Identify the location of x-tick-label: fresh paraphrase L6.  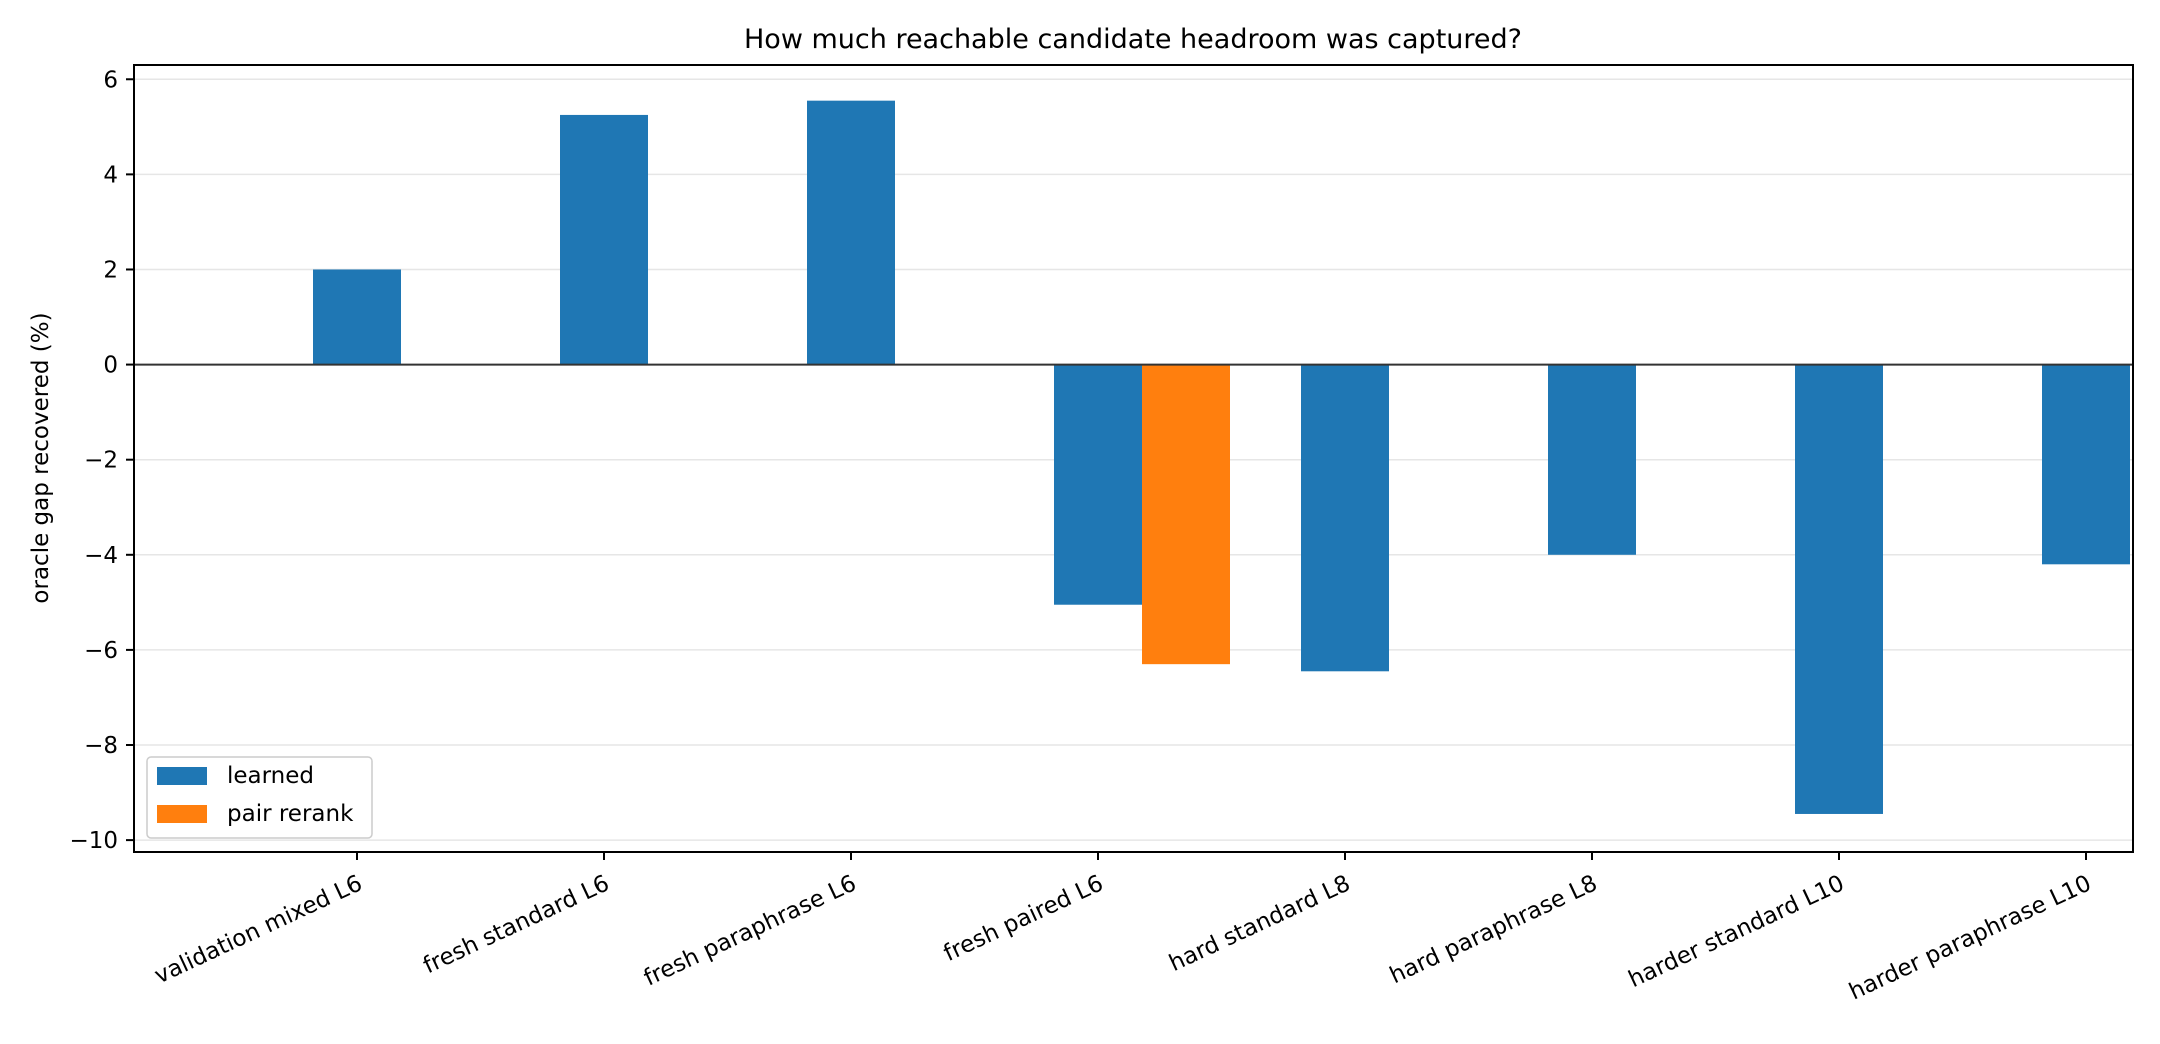
(750, 930).